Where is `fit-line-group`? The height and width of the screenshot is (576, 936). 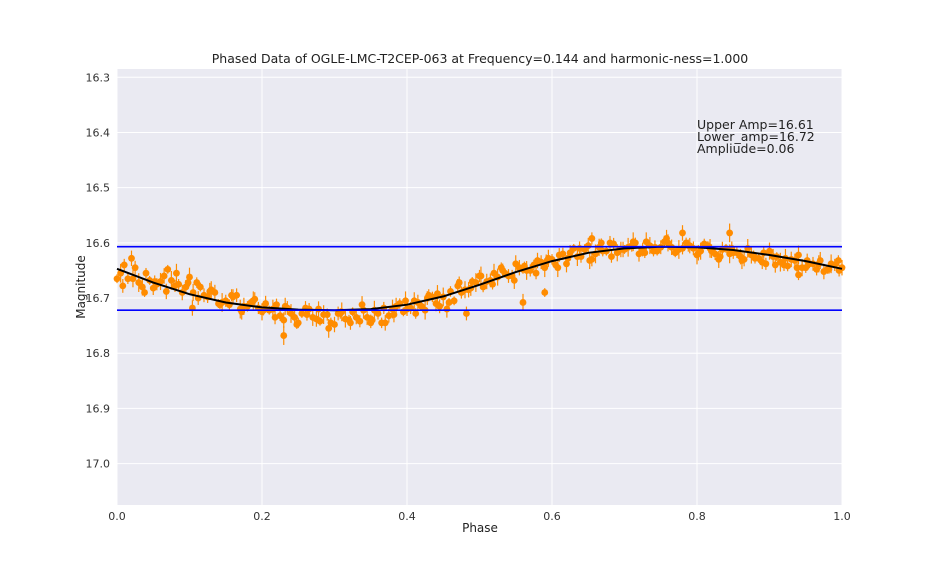 fit-line-group is located at coordinates (479, 278).